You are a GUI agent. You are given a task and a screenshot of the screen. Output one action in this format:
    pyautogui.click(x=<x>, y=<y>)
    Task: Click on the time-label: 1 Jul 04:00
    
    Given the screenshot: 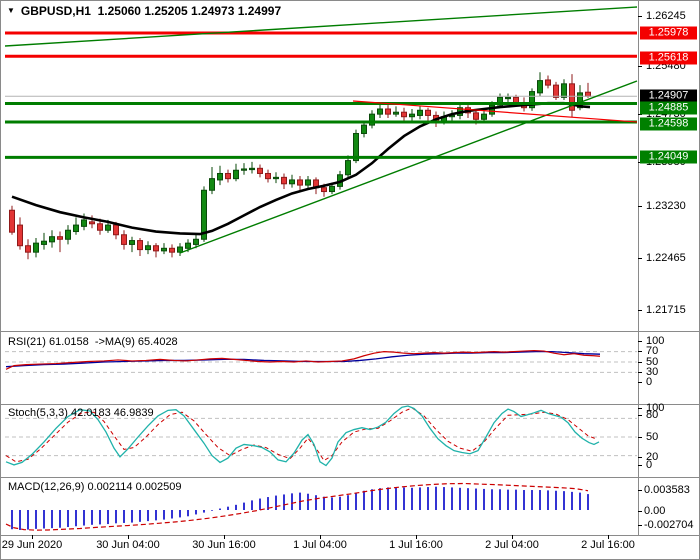 What is the action you would take?
    pyautogui.click(x=320, y=545)
    